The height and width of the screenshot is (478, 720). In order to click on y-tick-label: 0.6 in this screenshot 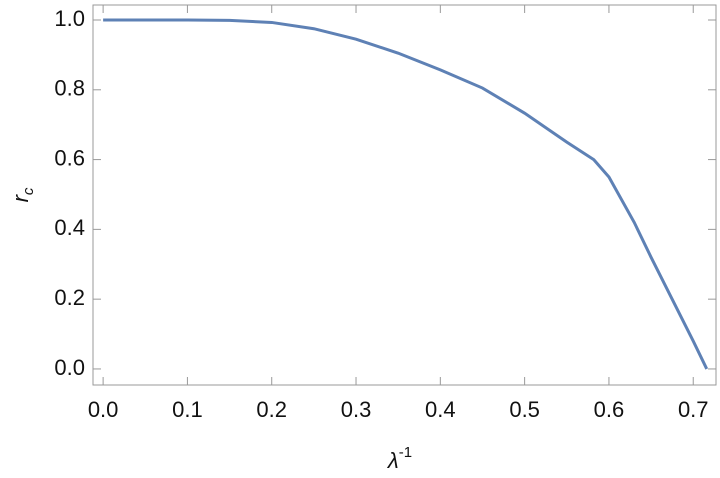, I will do `click(69, 157)`.